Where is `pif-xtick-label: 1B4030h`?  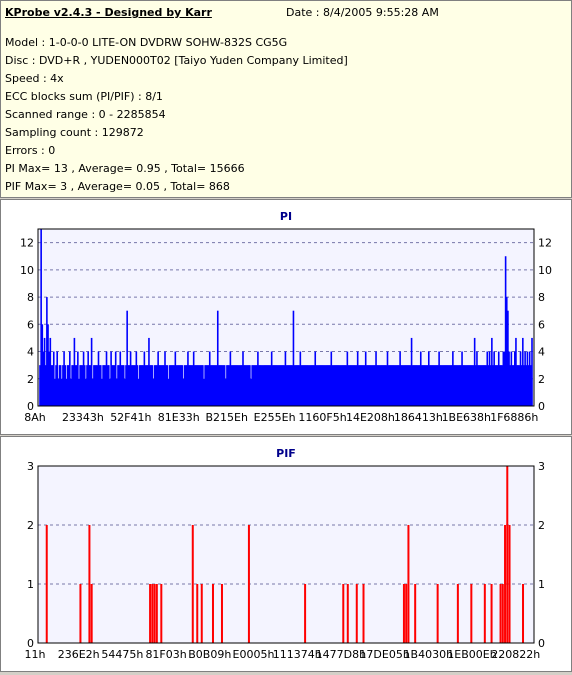 pif-xtick-label: 1B4030h is located at coordinates (429, 654).